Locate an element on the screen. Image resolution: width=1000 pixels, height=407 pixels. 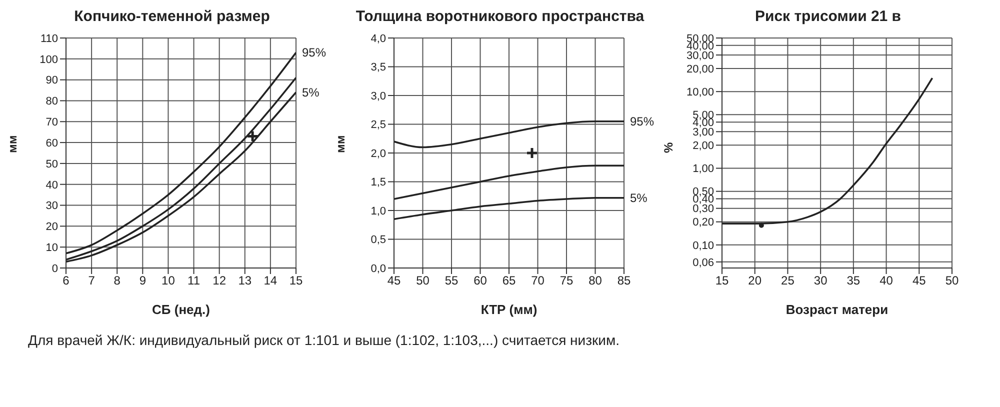
x-tick-label: 10 is located at coordinates (169, 281).